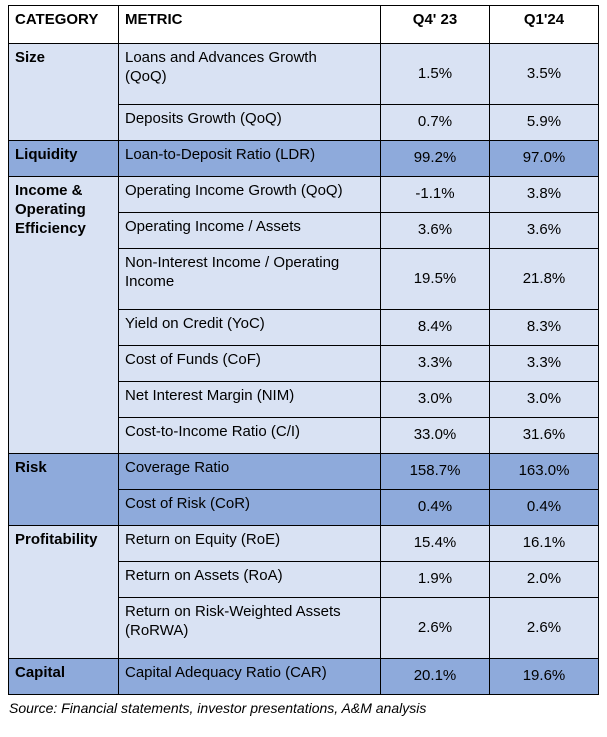 The image size is (607, 737). What do you see at coordinates (435, 543) in the screenshot?
I see `q4-23-value-cell: 15.4%` at bounding box center [435, 543].